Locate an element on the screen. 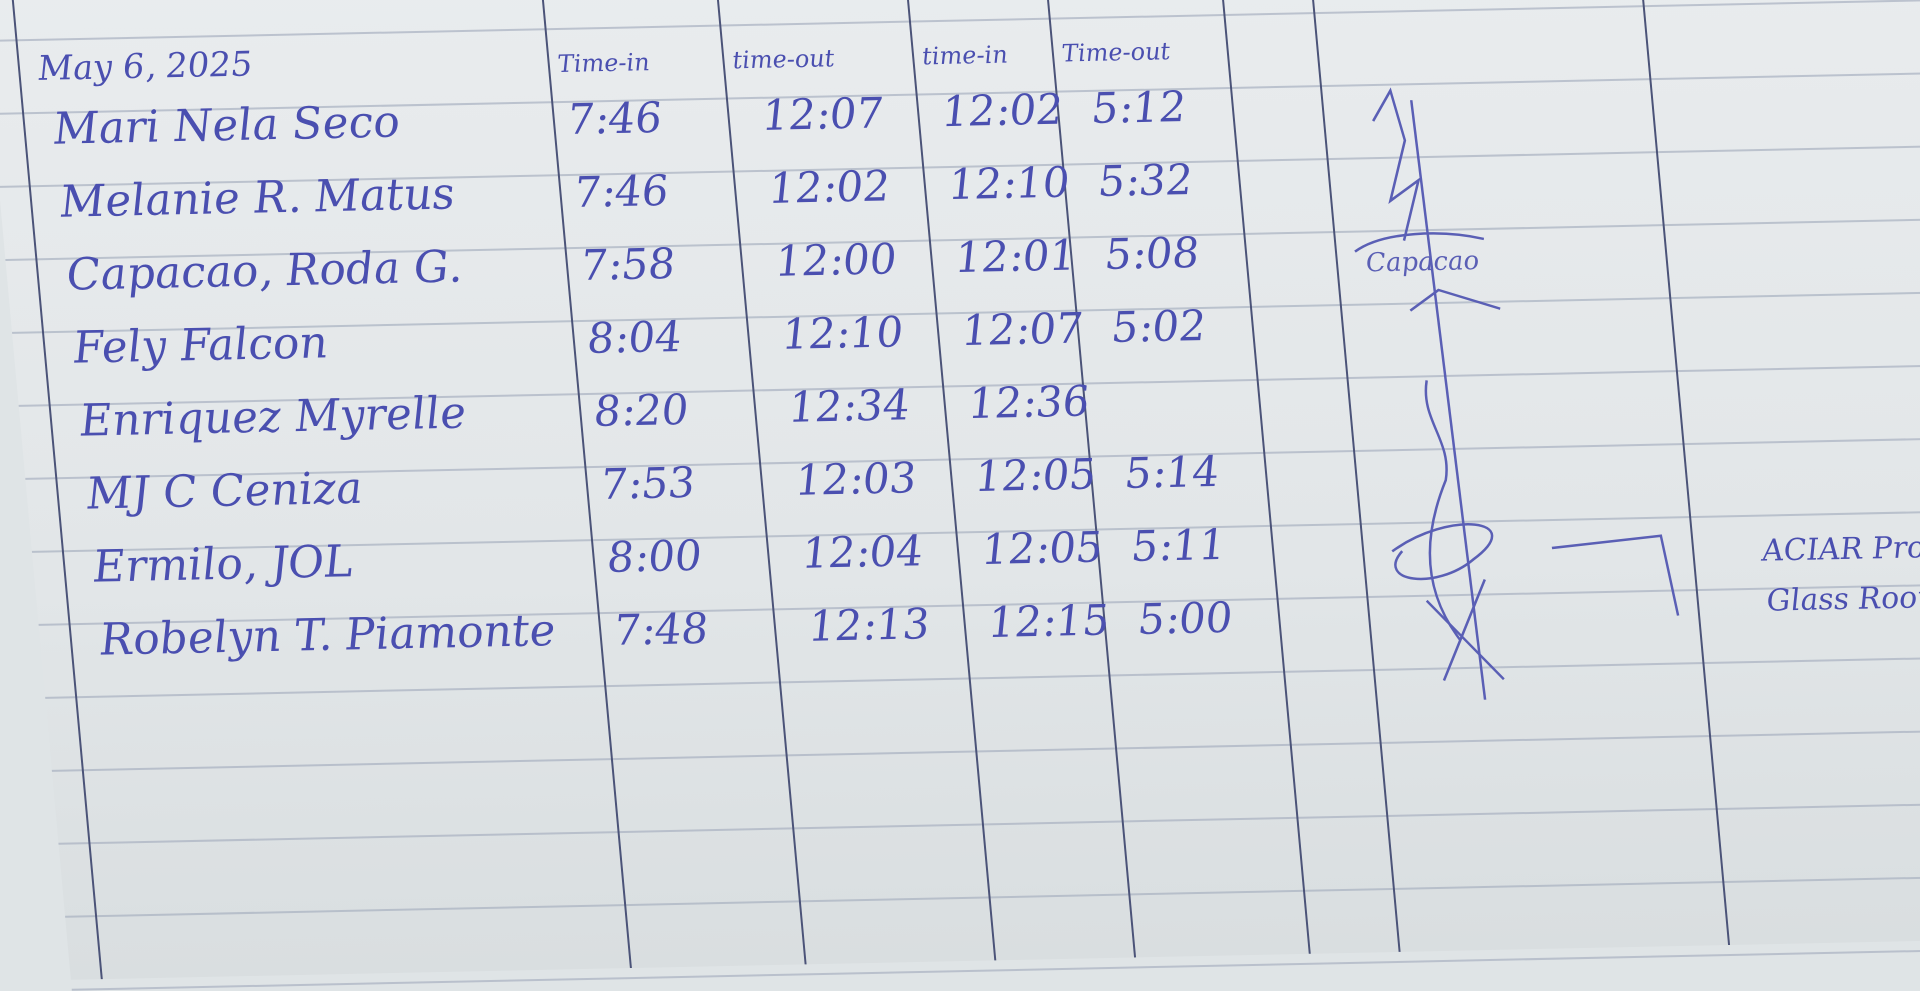  time-out-am: 12:04 is located at coordinates (863, 552).